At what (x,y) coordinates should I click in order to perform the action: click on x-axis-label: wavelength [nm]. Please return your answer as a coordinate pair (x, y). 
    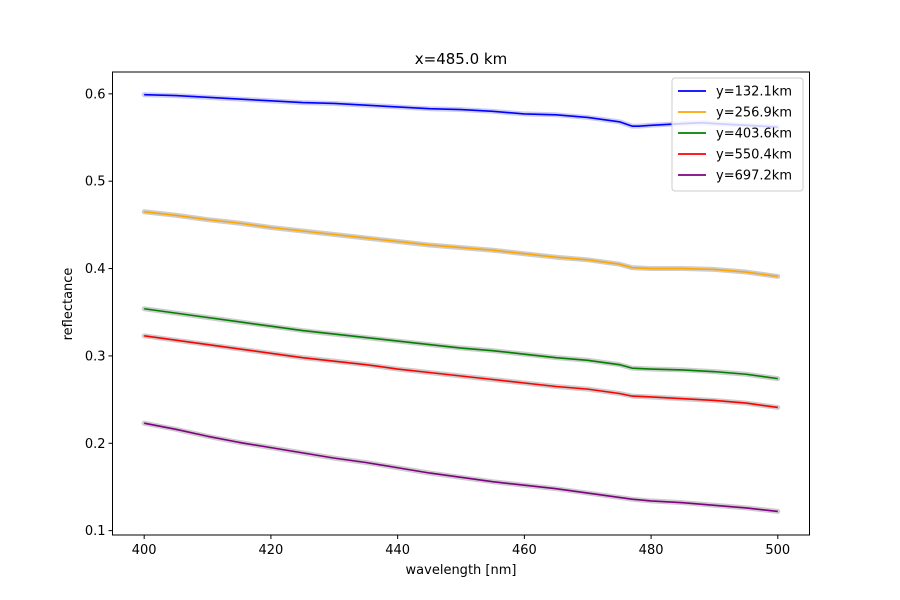
    Looking at the image, I should click on (461, 570).